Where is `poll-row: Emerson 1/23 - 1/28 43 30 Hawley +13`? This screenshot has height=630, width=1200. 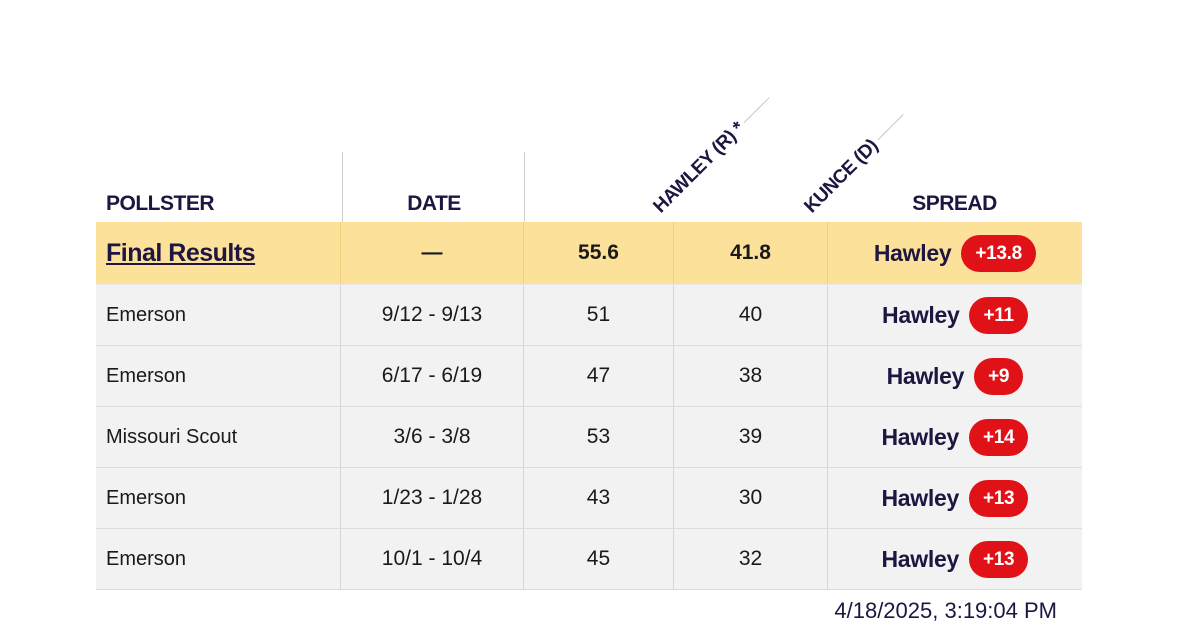
poll-row: Emerson 1/23 - 1/28 43 30 Hawley +13 is located at coordinates (589, 498).